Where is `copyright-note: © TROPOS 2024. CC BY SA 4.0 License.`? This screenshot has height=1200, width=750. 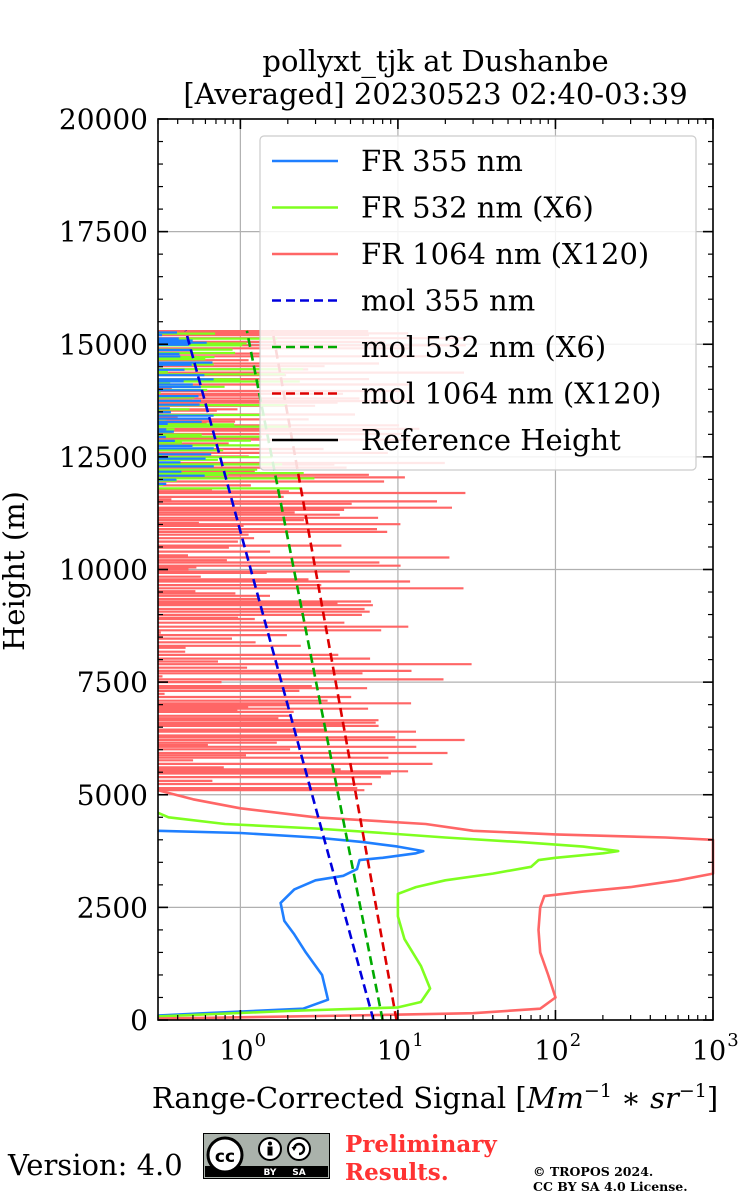
copyright-note: © TROPOS 2024. CC BY SA 4.0 License. is located at coordinates (610, 1179).